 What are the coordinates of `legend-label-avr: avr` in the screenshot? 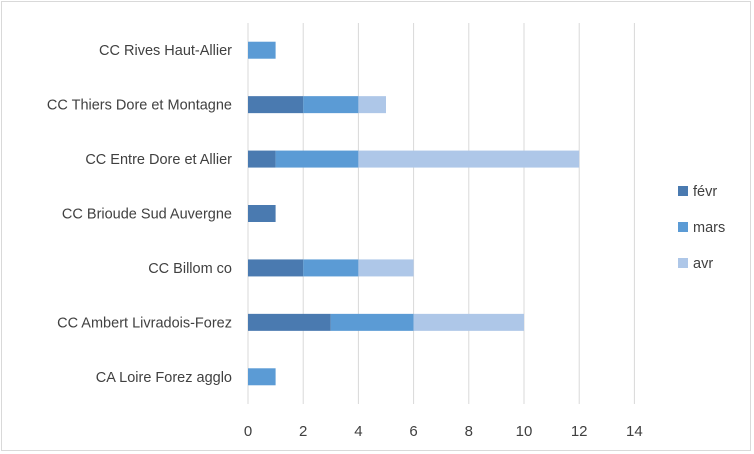 It's located at (703, 264).